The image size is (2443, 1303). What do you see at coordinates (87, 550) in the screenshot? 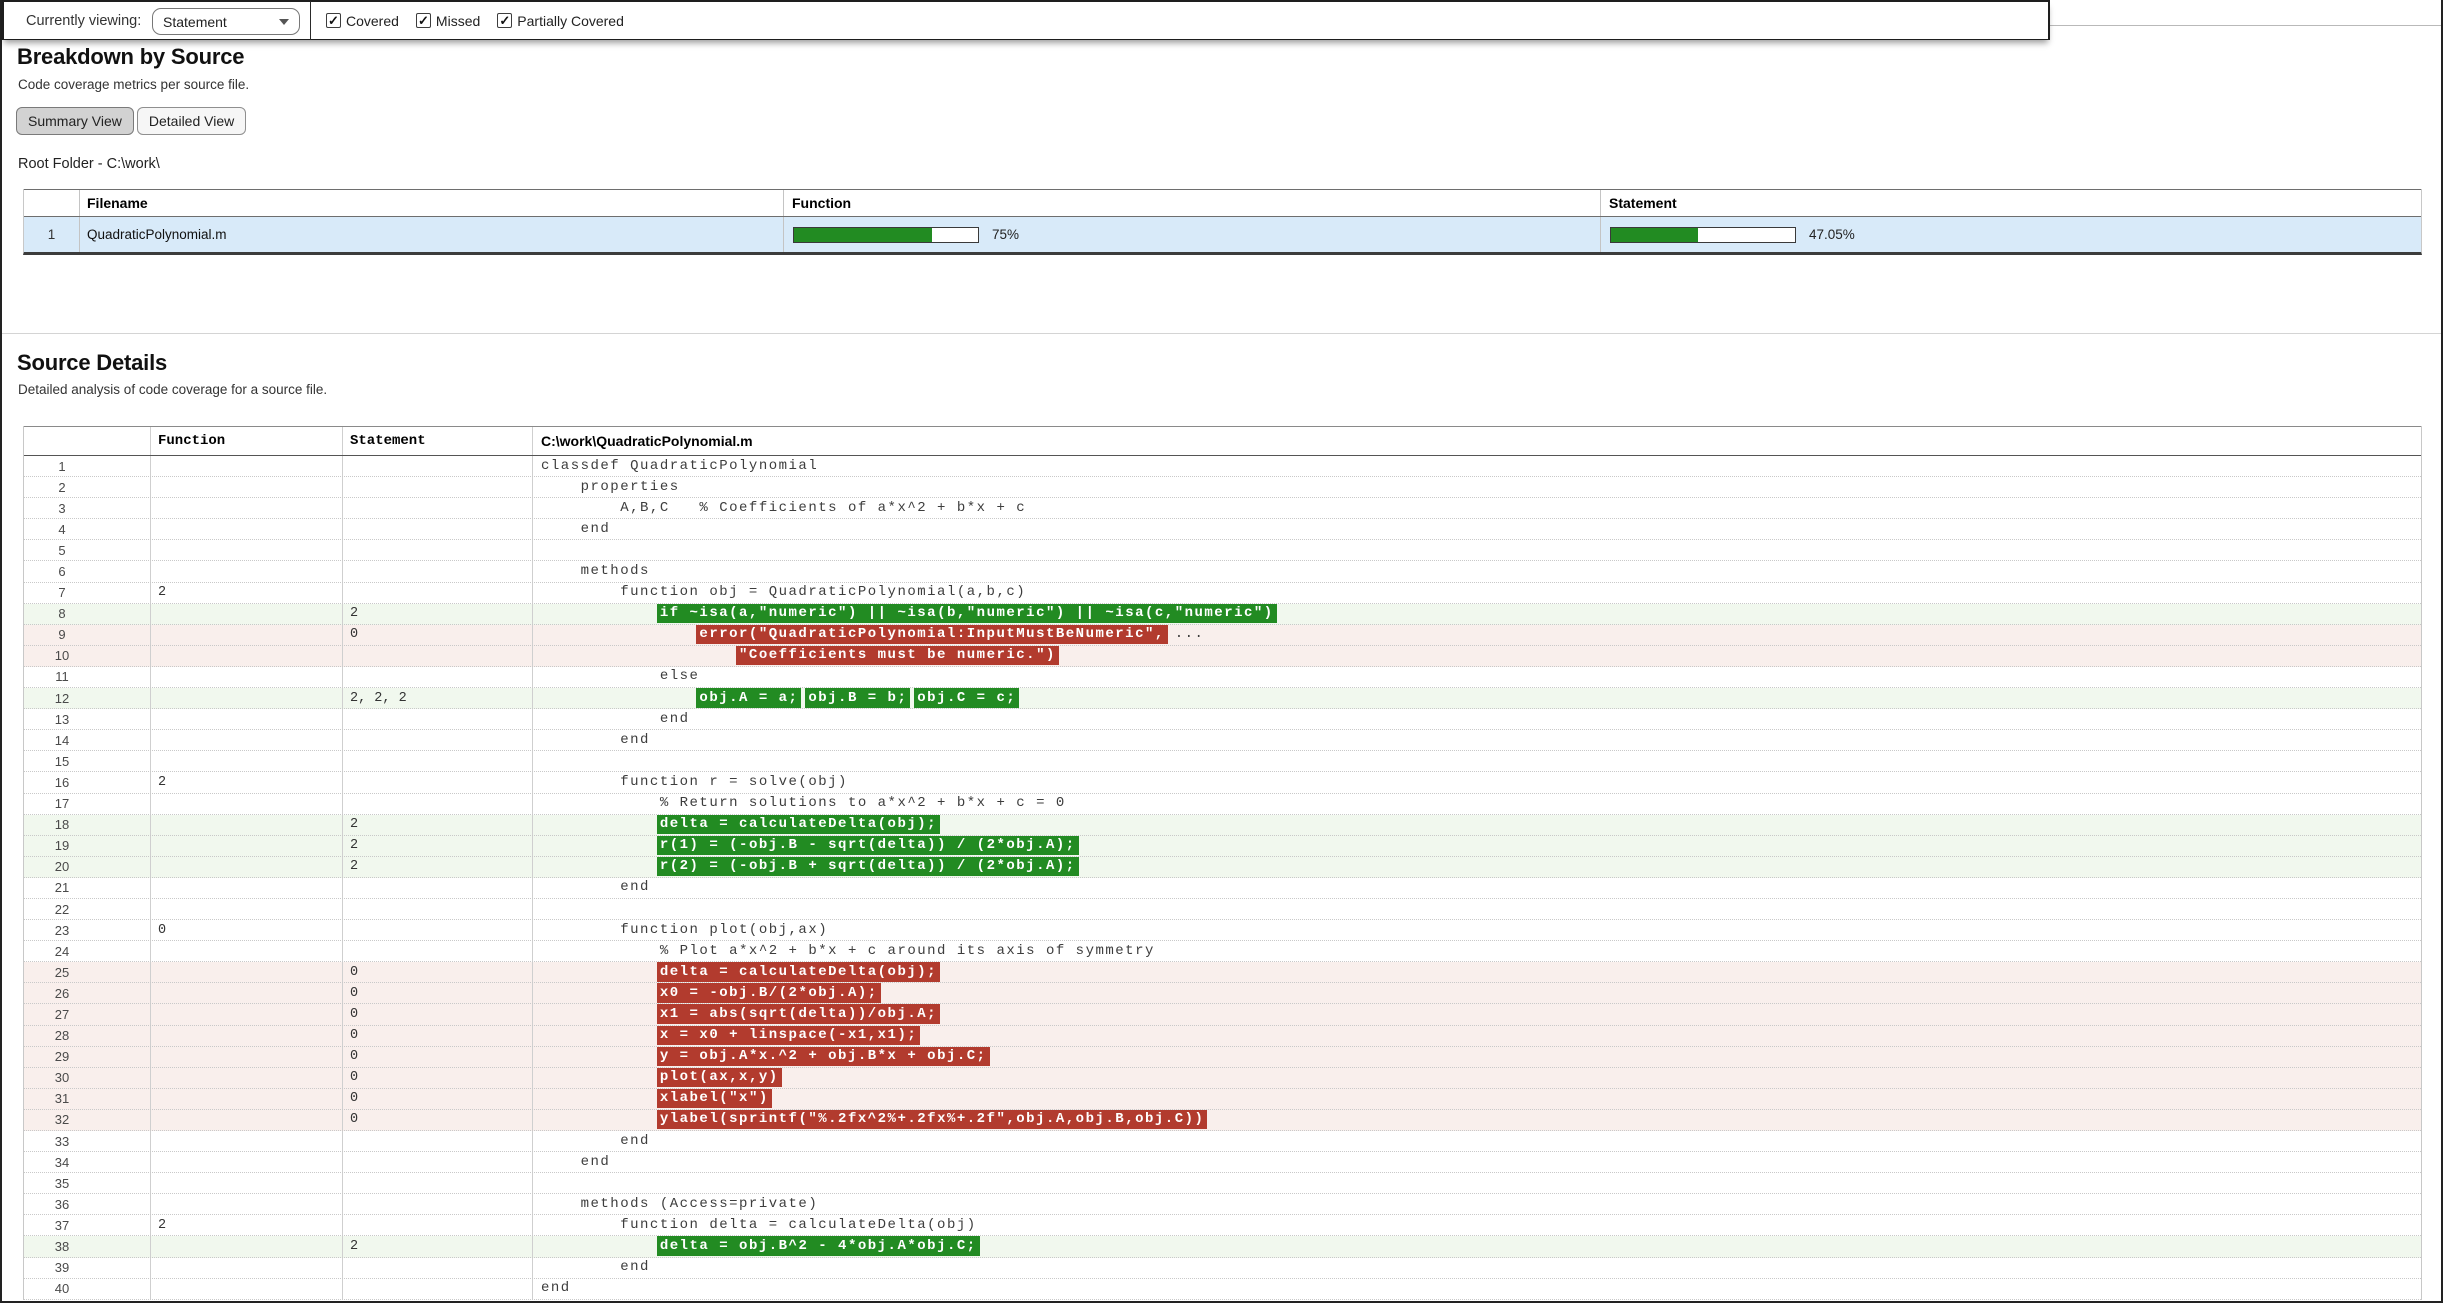
I see `line-number: 5` at bounding box center [87, 550].